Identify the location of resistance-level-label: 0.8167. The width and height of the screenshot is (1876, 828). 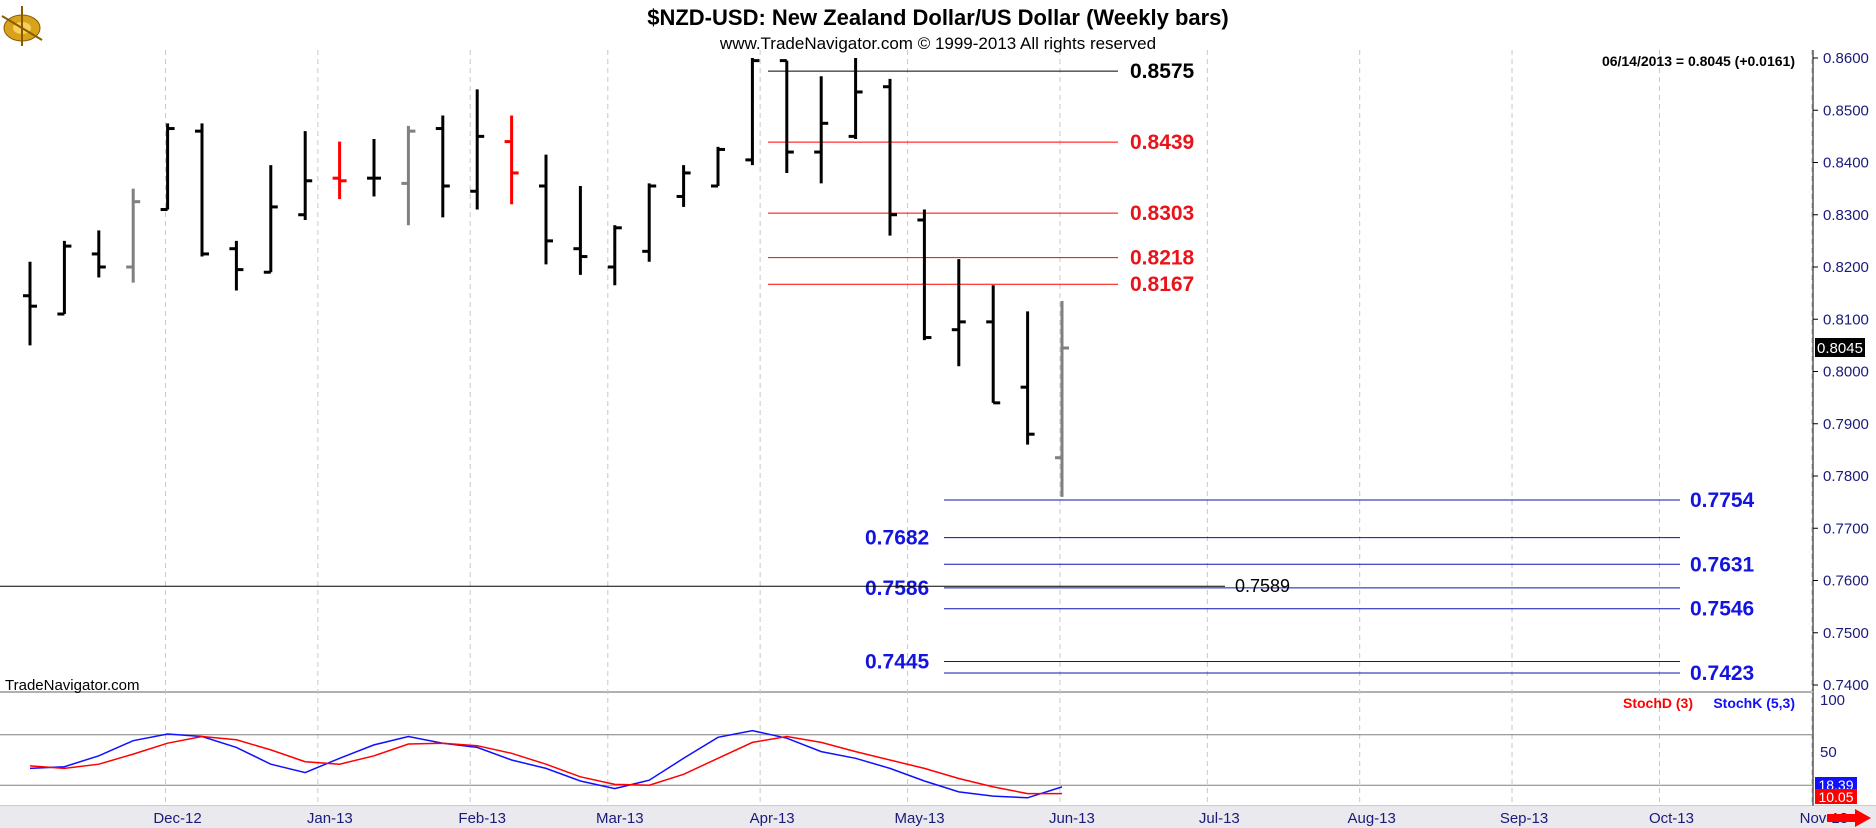
(1162, 284).